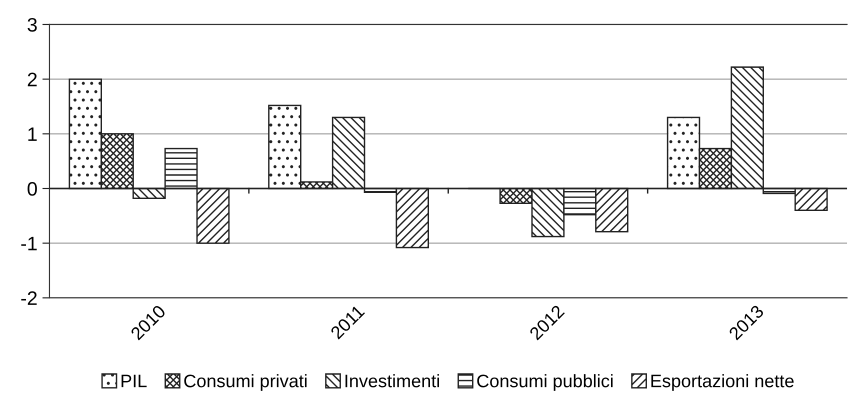  What do you see at coordinates (134, 381) in the screenshot?
I see `legend-label: PIL` at bounding box center [134, 381].